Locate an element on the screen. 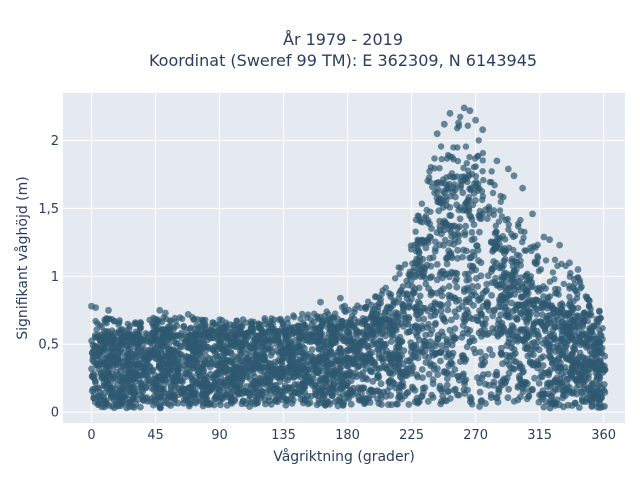  y-tick-label-3: 1,5 is located at coordinates (48, 209).